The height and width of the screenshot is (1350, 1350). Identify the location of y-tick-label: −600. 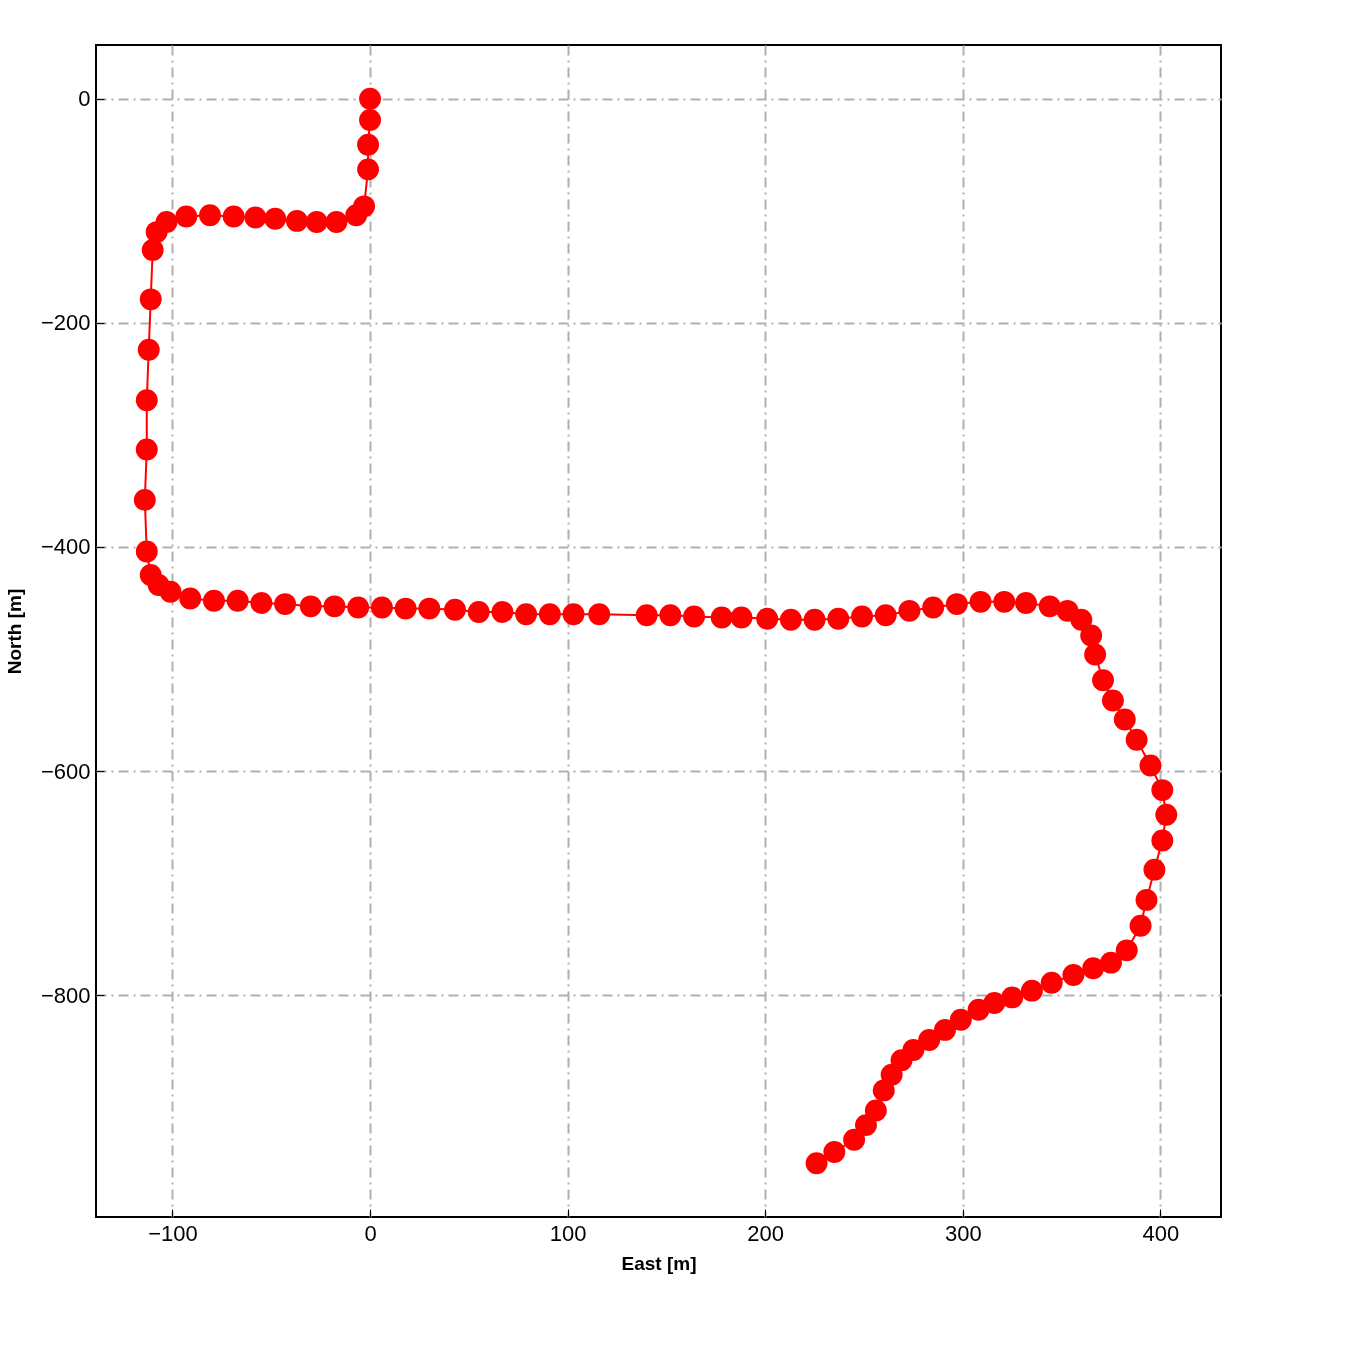
(65, 771).